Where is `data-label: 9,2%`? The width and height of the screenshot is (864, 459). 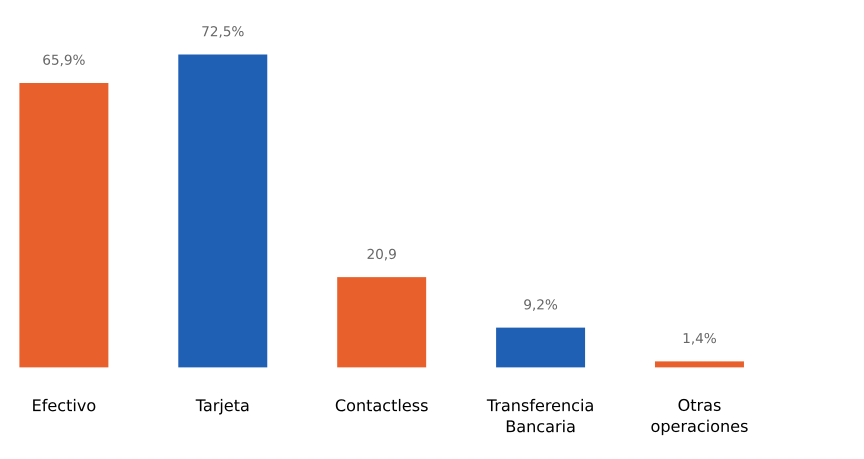
data-label: 9,2% is located at coordinates (541, 305).